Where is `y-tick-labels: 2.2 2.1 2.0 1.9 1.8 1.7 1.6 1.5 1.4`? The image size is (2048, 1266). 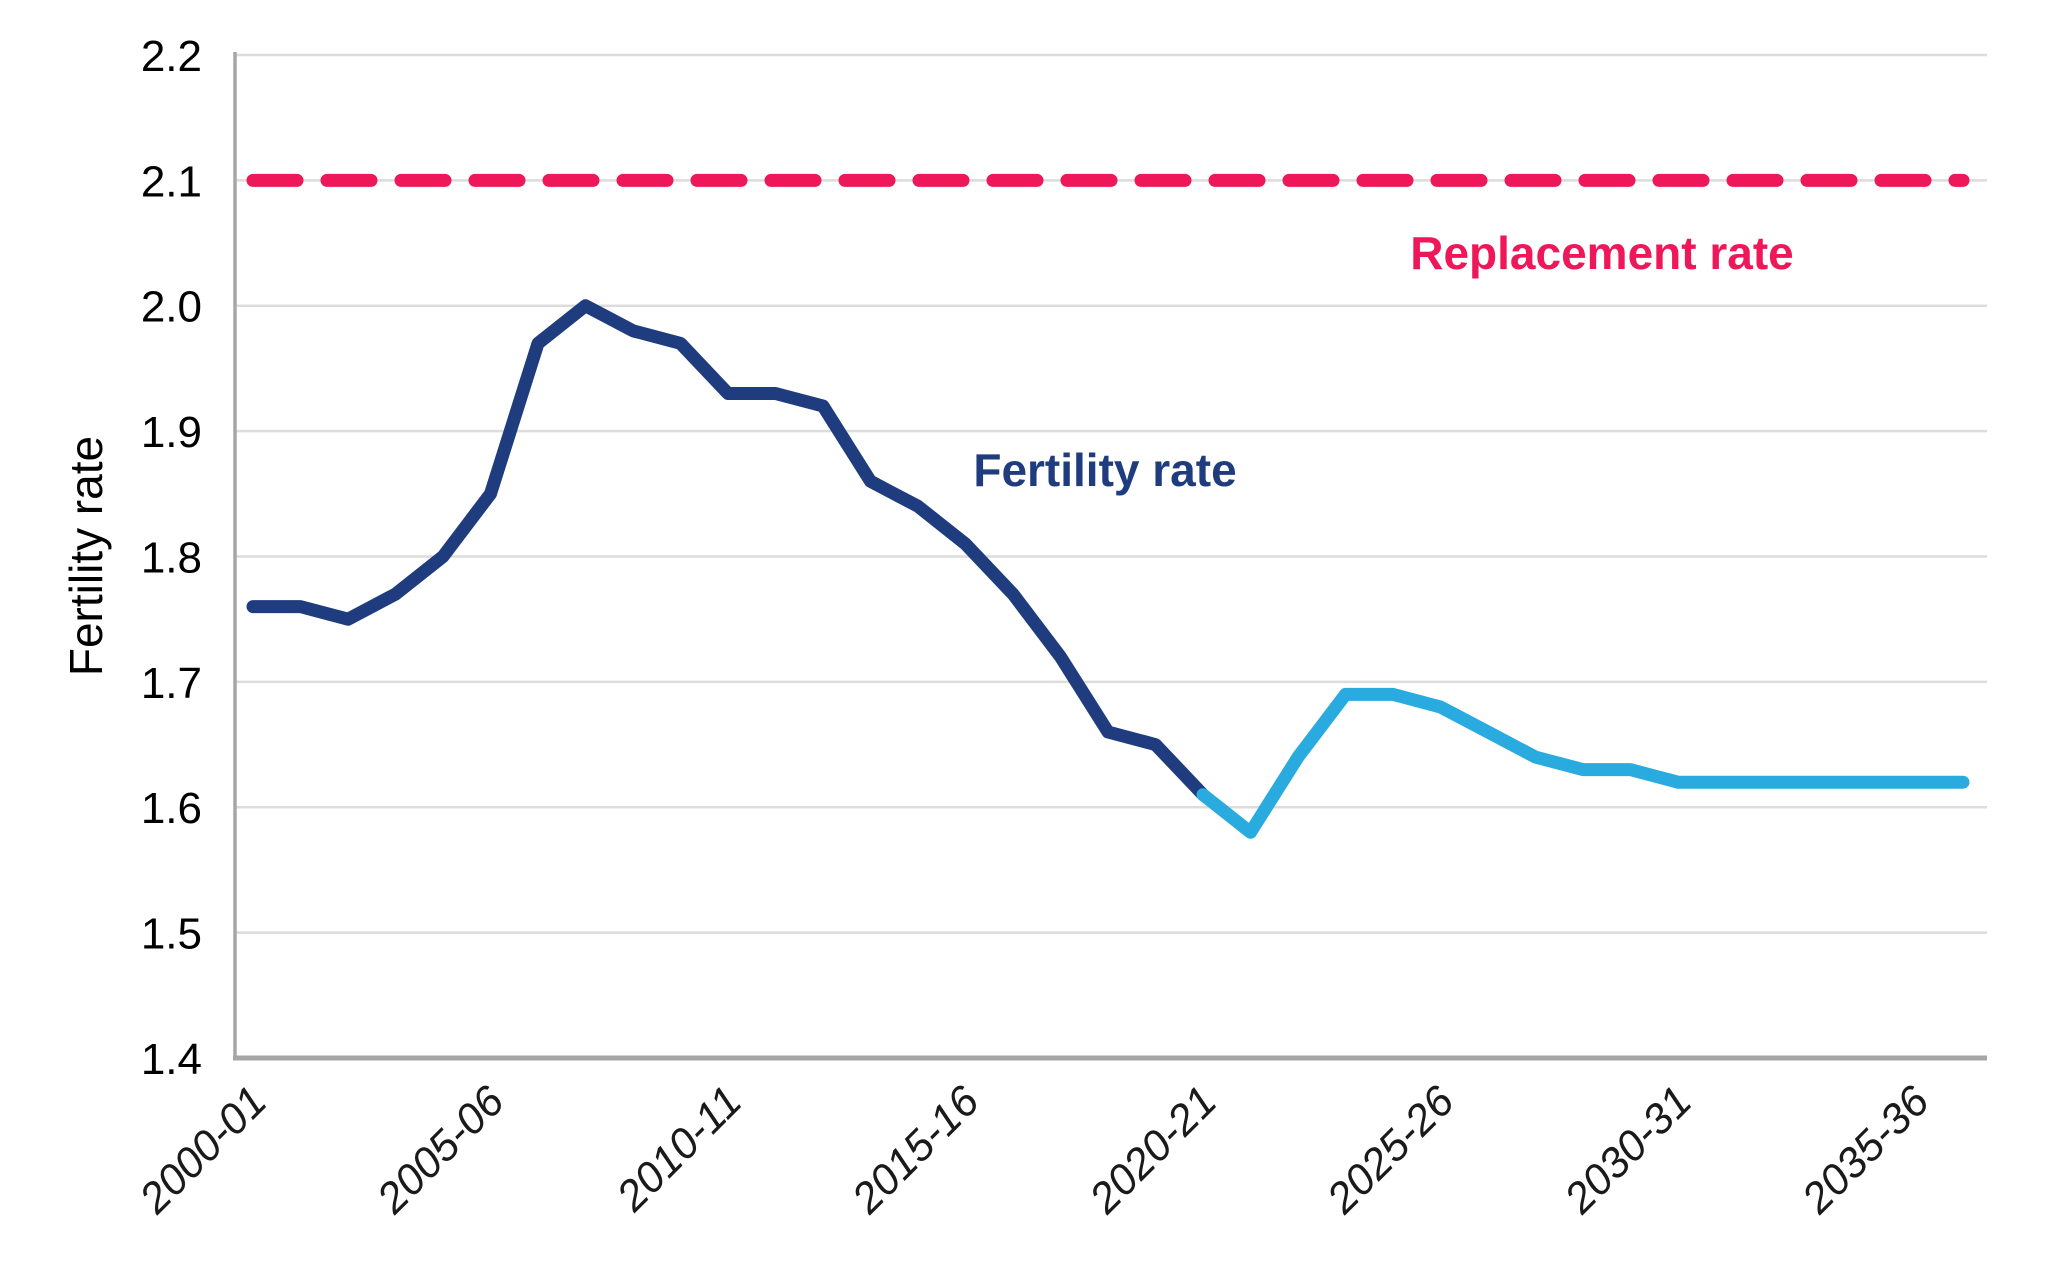
y-tick-labels: 2.2 2.1 2.0 1.9 1.8 1.7 1.6 1.5 1.4 is located at coordinates (171, 558).